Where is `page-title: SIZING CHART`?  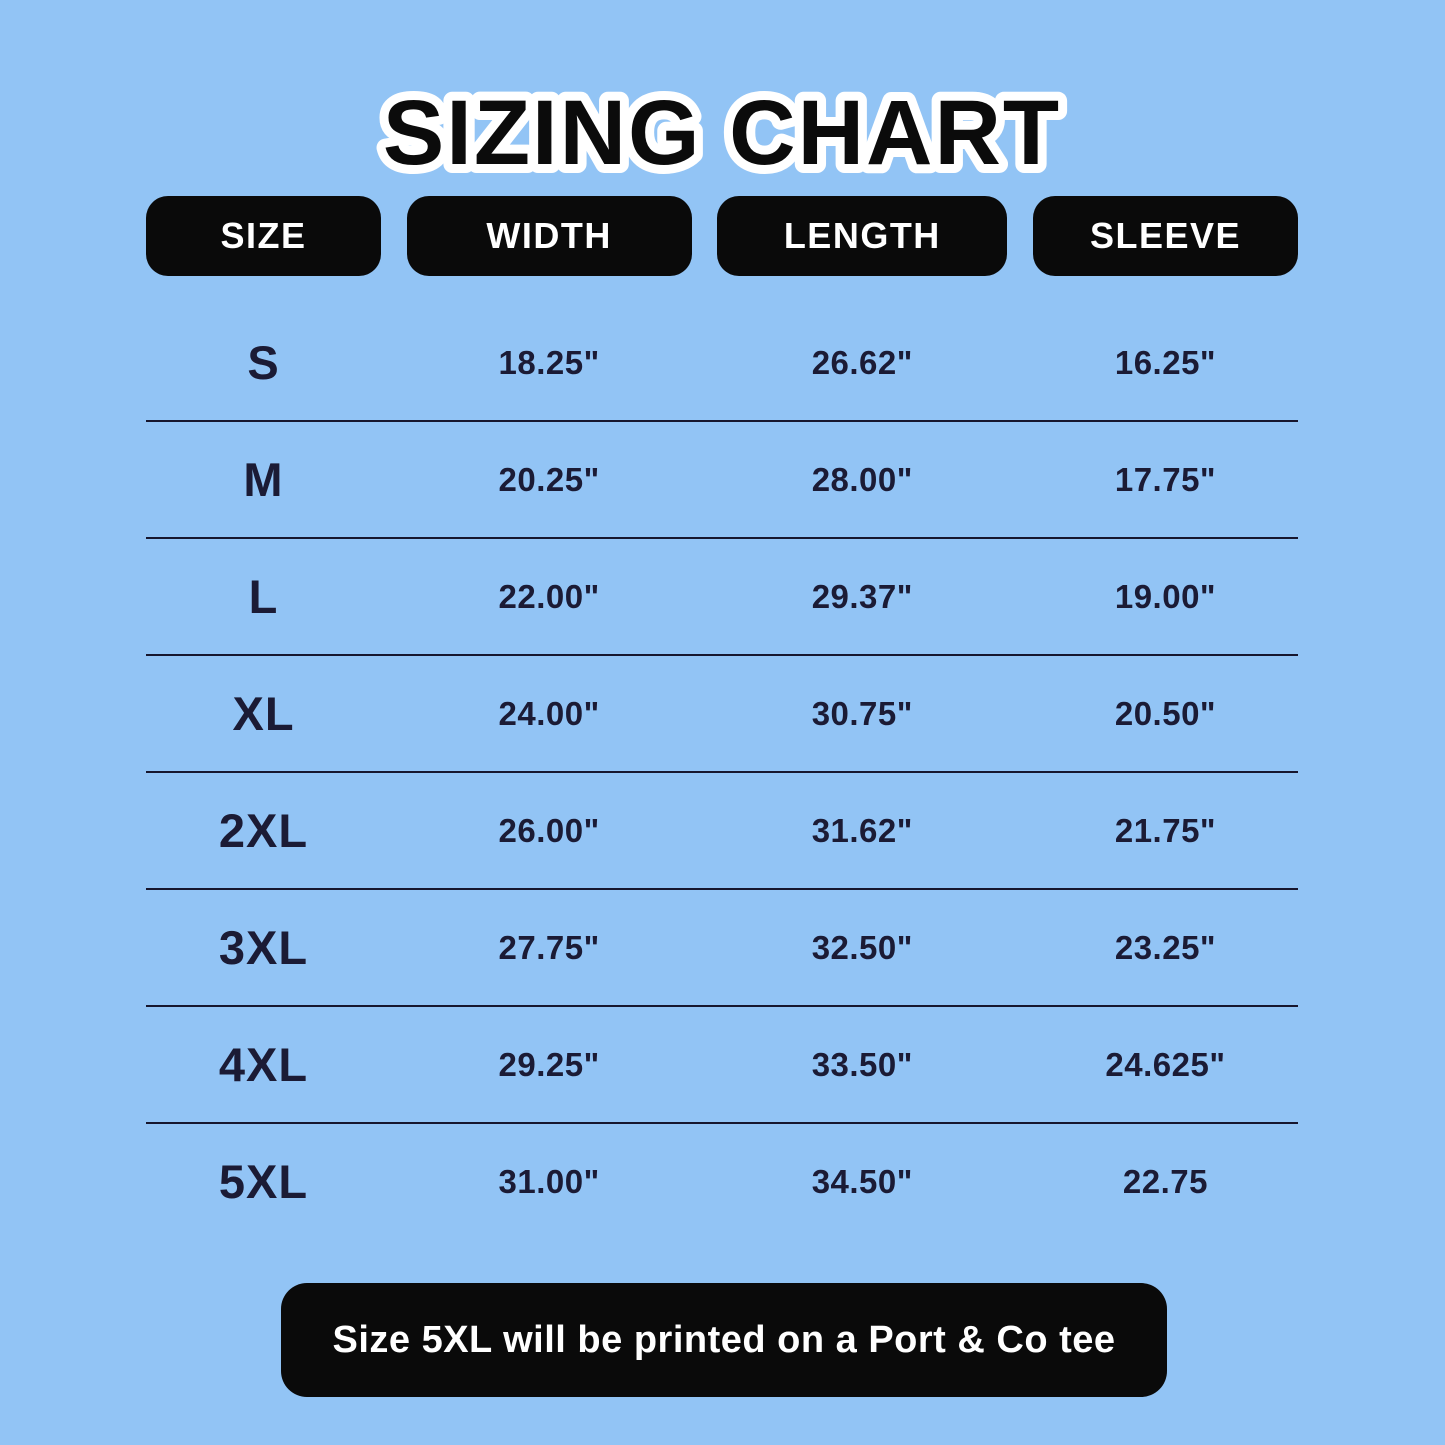 page-title: SIZING CHART is located at coordinates (722, 133).